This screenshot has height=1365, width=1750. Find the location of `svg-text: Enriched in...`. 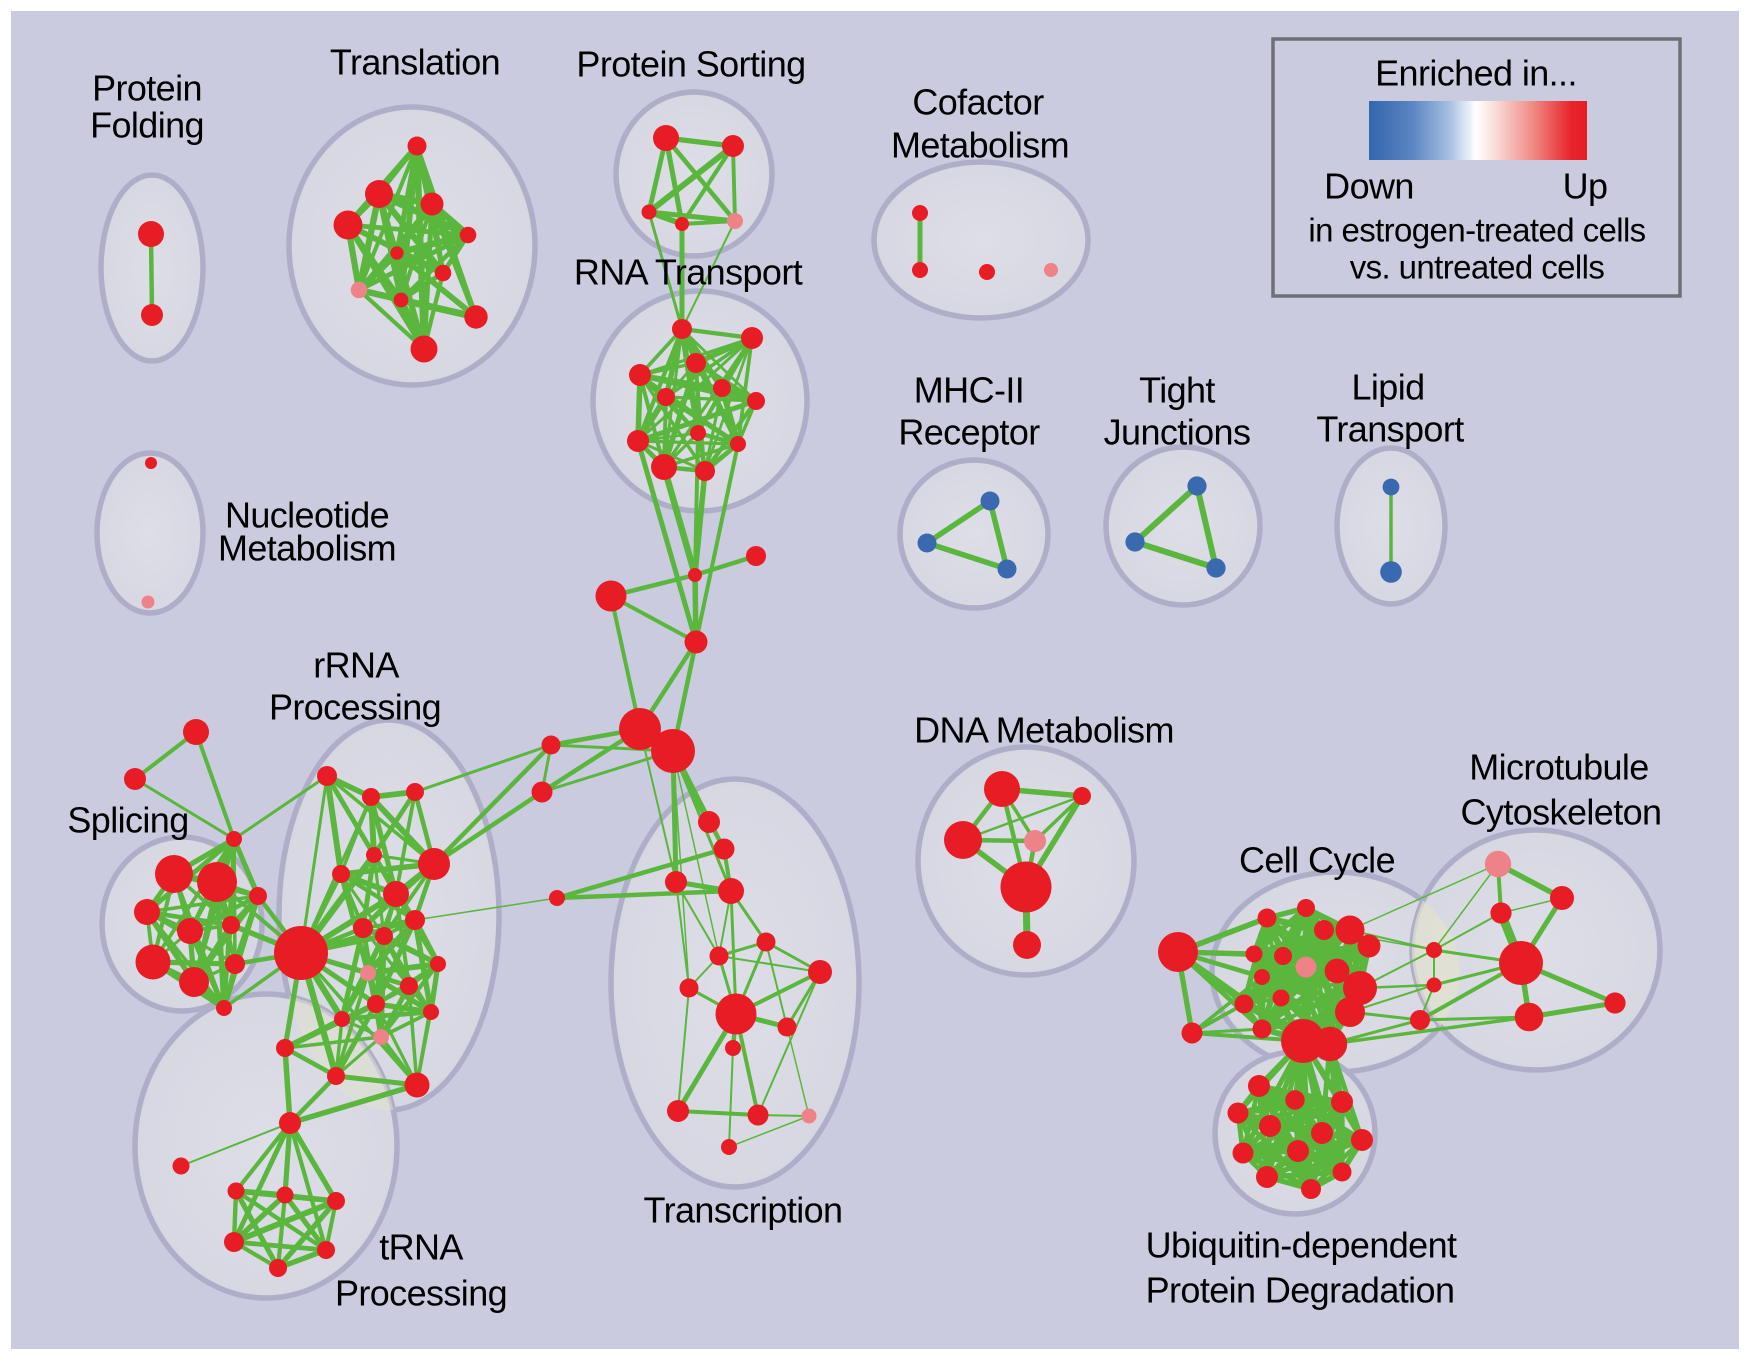

svg-text: Enriched in... is located at coordinates (1476, 73).